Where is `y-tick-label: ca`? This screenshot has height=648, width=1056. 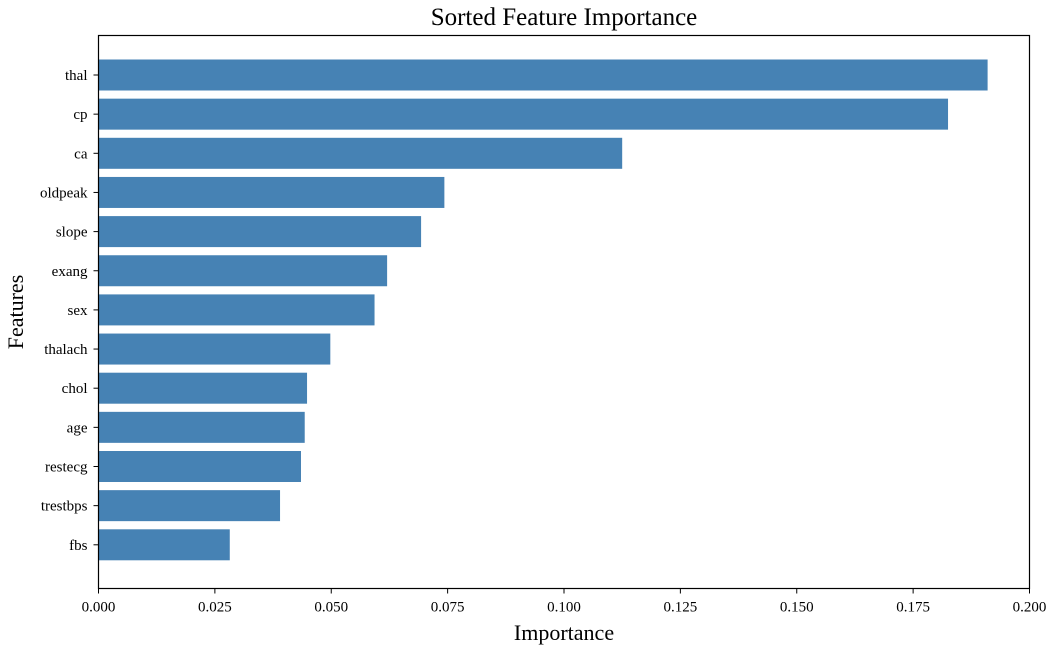 y-tick-label: ca is located at coordinates (81, 154).